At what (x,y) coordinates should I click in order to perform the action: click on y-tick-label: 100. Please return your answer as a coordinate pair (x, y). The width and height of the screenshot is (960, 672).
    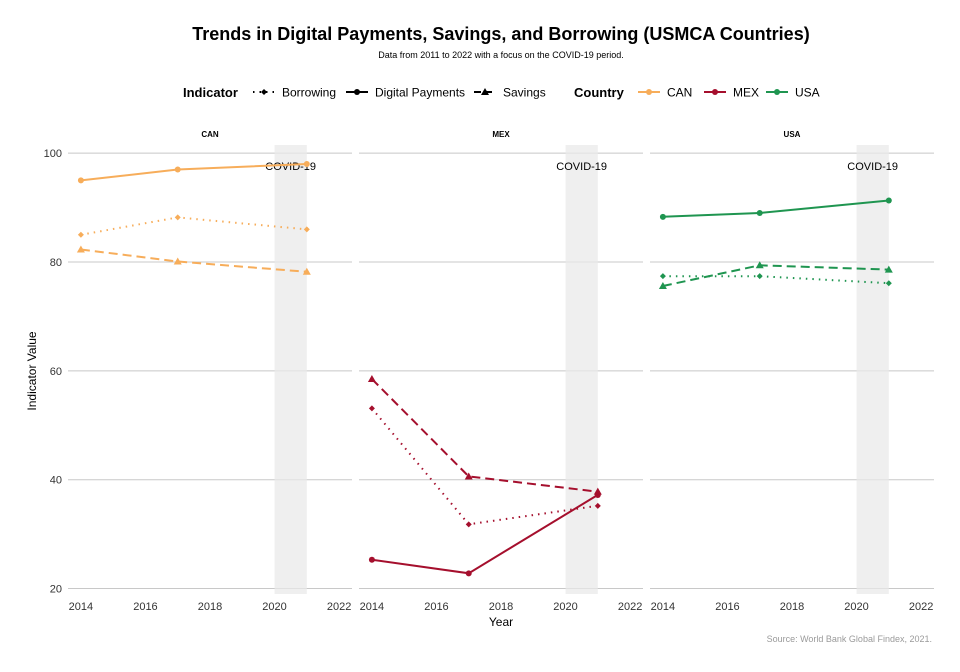
    Looking at the image, I should click on (53, 154).